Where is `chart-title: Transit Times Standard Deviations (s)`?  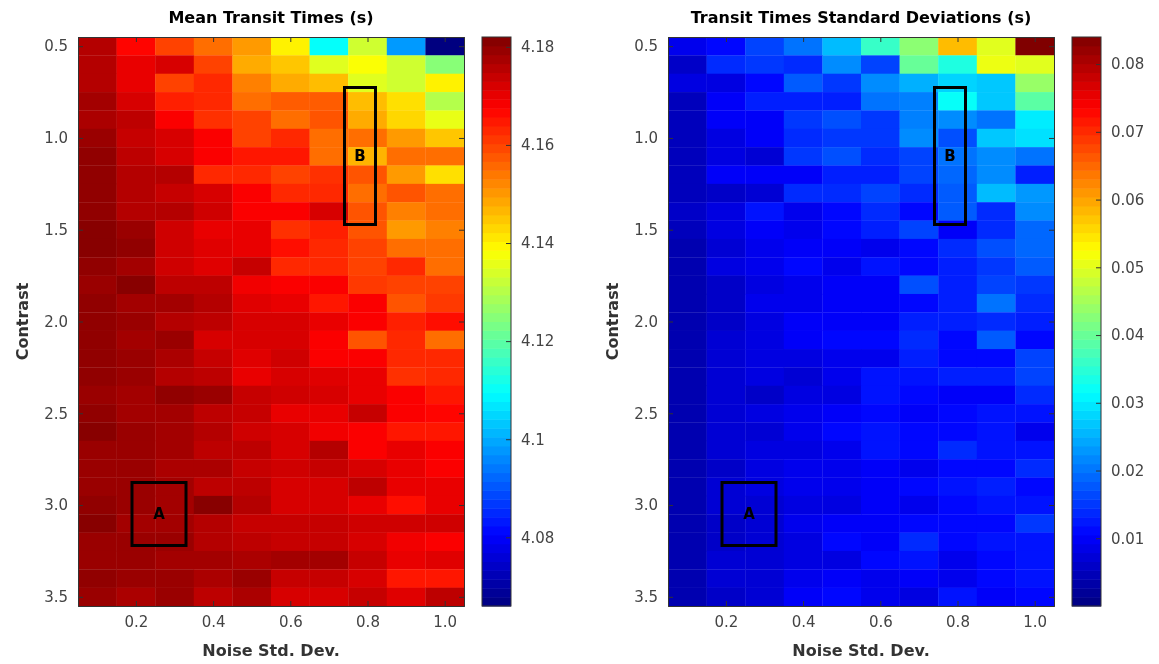 chart-title: Transit Times Standard Deviations (s) is located at coordinates (861, 17).